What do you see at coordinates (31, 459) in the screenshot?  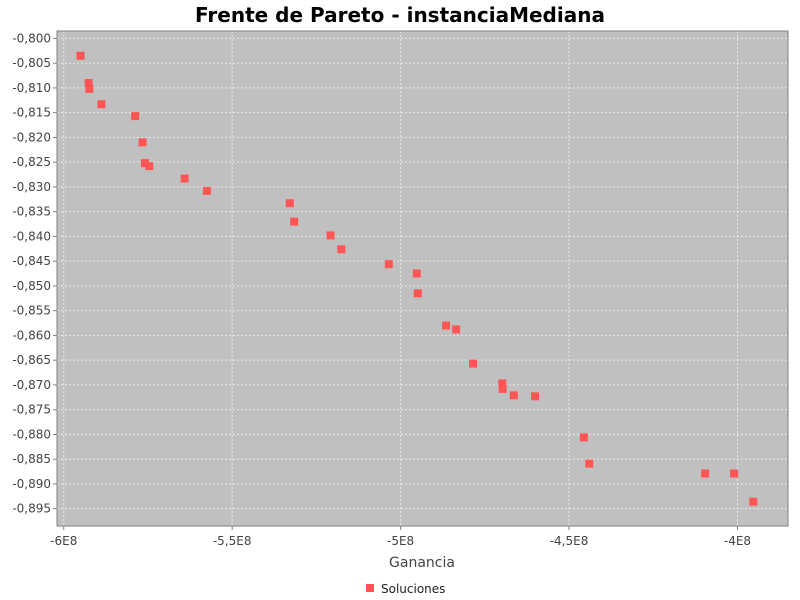 I see `y-tick-label: -0,885` at bounding box center [31, 459].